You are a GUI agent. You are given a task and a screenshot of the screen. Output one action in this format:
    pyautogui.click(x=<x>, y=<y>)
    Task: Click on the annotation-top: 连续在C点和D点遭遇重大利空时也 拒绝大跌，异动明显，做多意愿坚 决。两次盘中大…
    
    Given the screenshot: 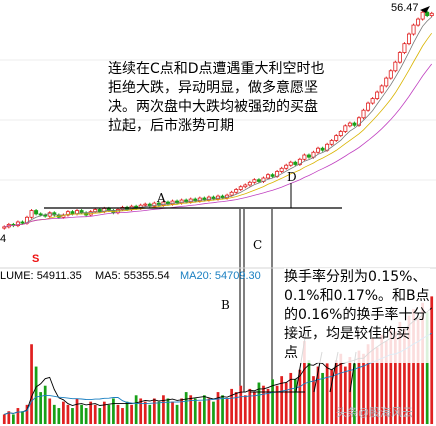 What is the action you would take?
    pyautogui.click(x=216, y=98)
    